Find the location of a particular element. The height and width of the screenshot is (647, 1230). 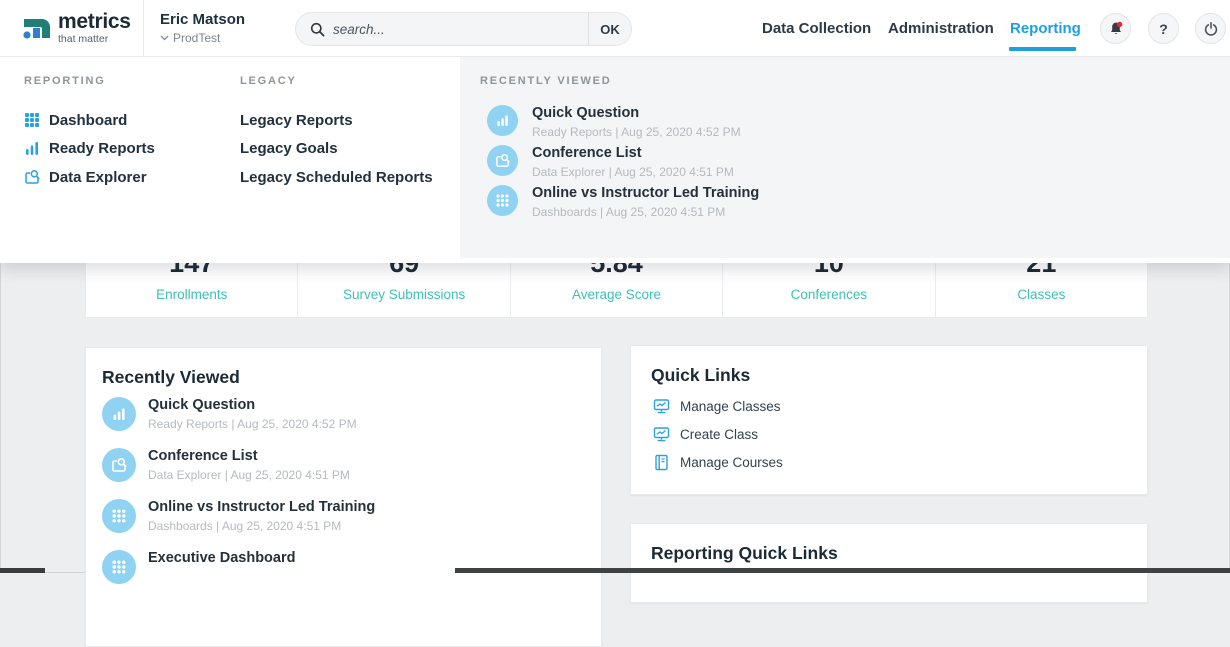

rv-item-title: Quick Question is located at coordinates (202, 405).